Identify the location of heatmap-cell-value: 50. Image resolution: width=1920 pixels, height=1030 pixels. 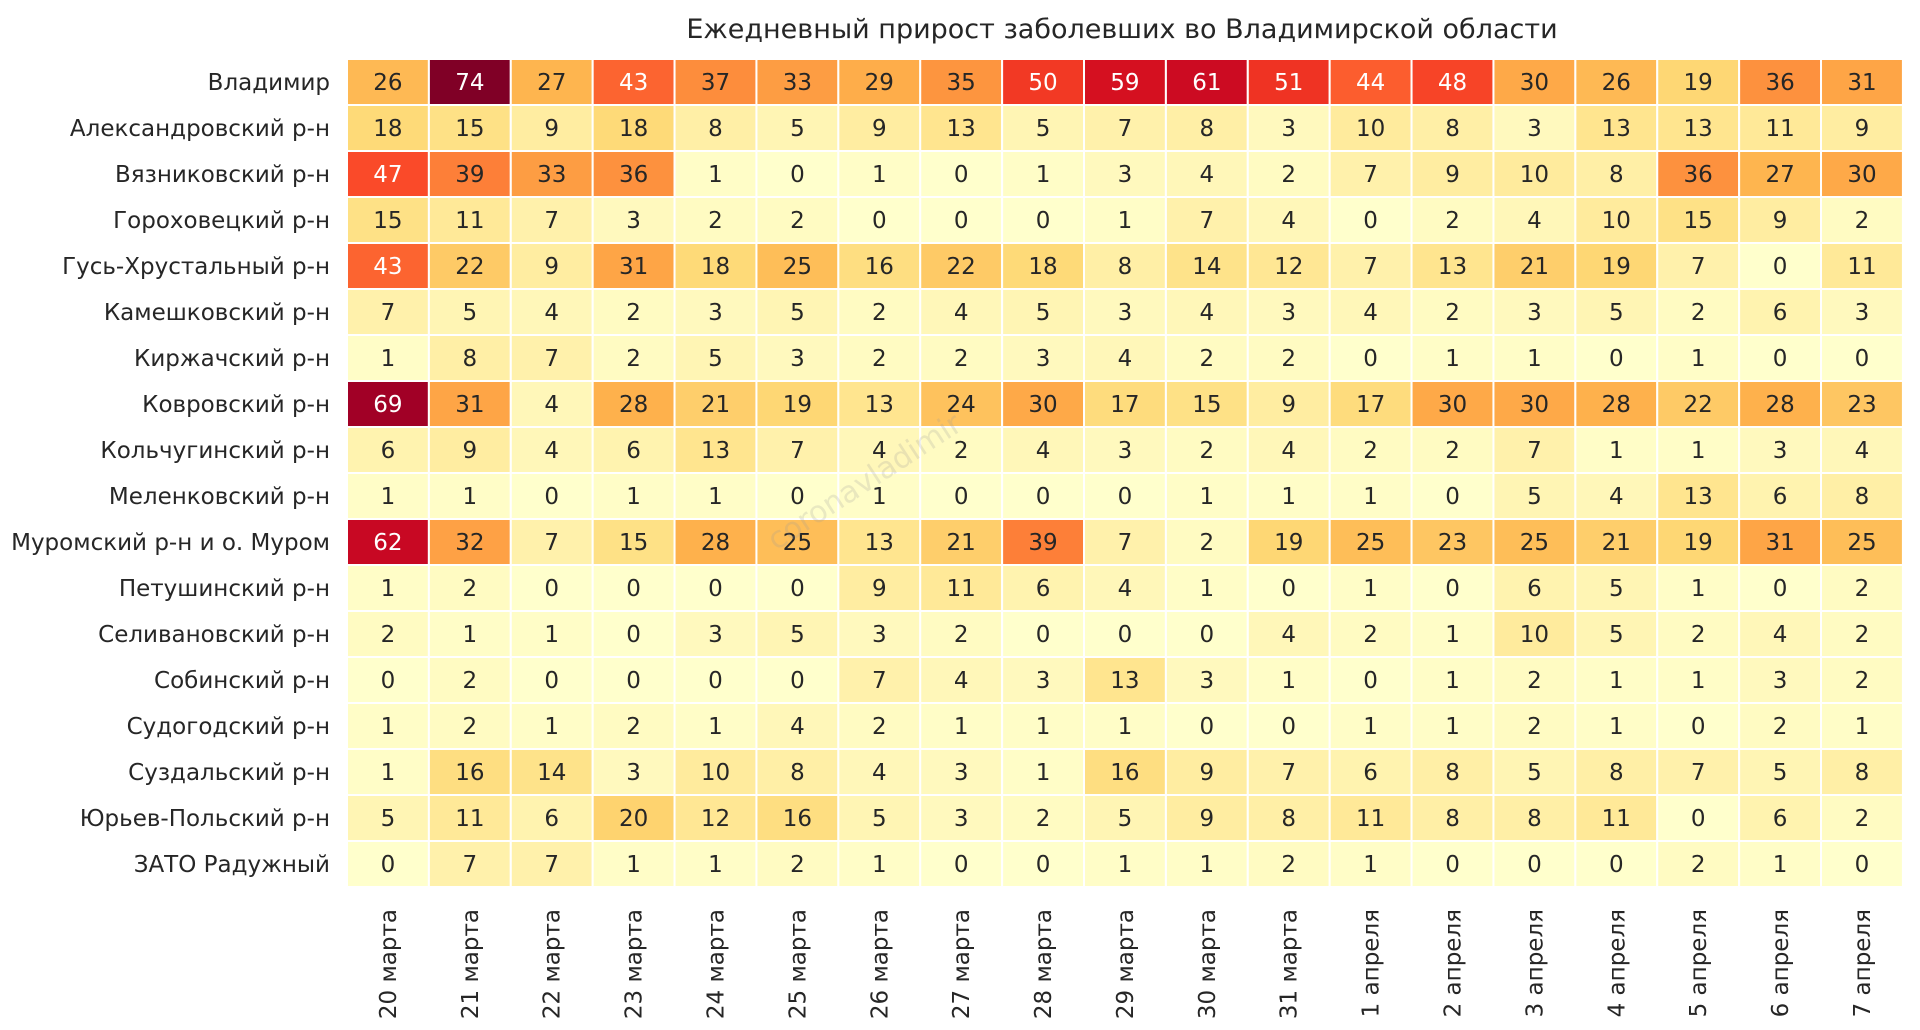
(1042, 83).